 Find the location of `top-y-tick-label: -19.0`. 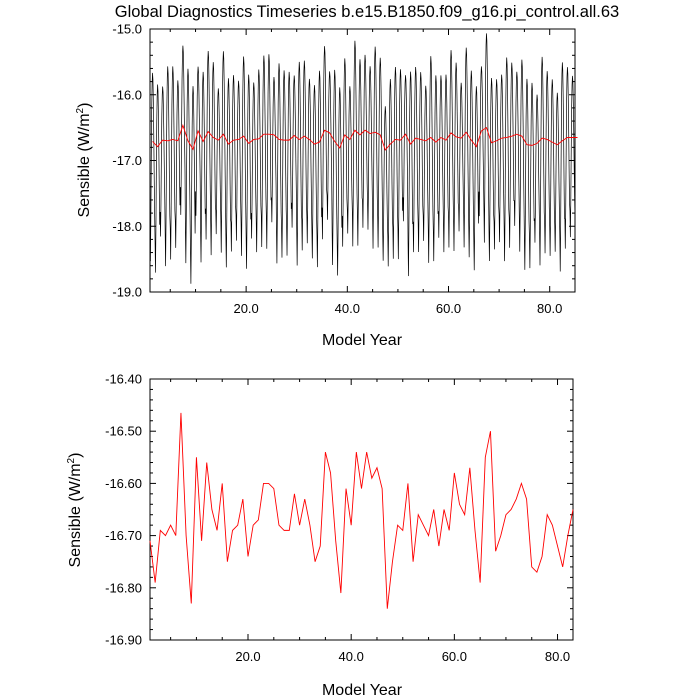

top-y-tick-label: -19.0 is located at coordinates (127, 292).